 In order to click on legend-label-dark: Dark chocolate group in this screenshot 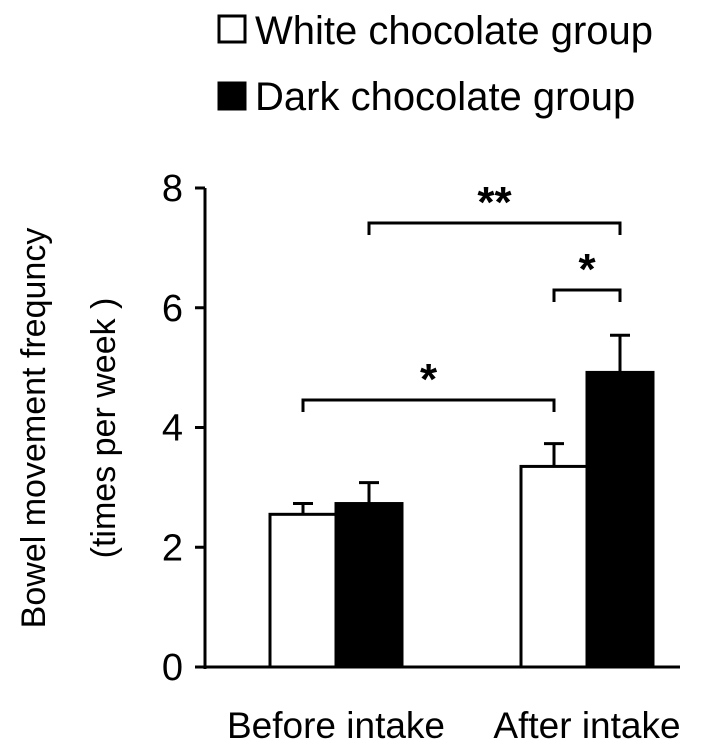, I will do `click(445, 97)`.